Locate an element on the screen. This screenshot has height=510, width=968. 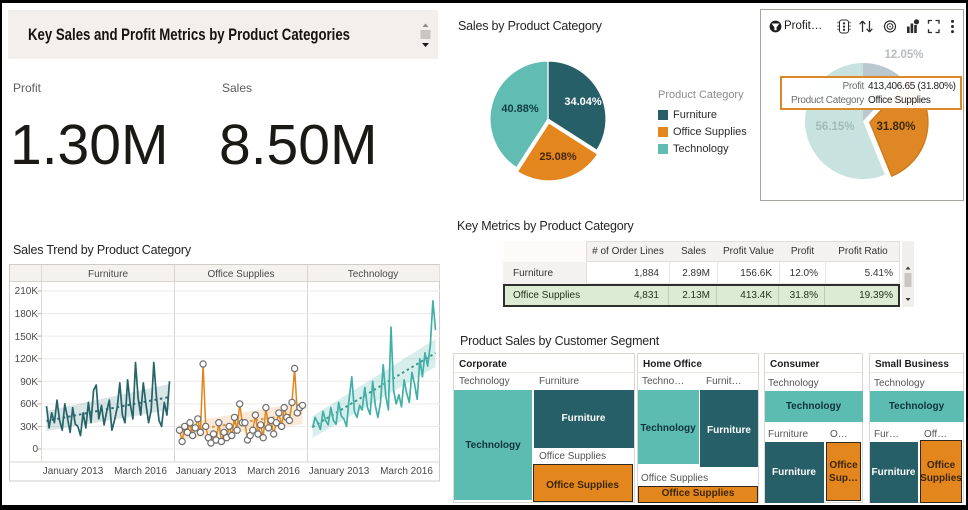
svg-text: 34.04% is located at coordinates (583, 102).